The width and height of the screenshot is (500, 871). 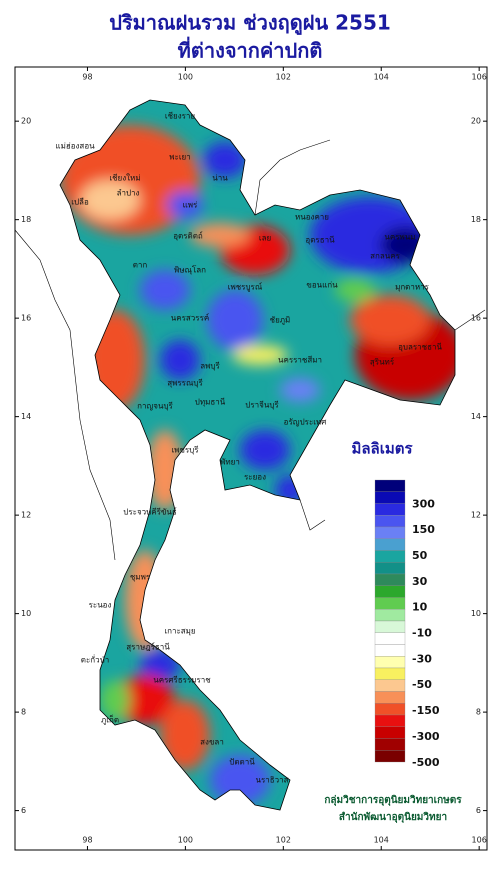 What do you see at coordinates (210, 366) in the screenshot?
I see `place-label: ลพบุรี` at bounding box center [210, 366].